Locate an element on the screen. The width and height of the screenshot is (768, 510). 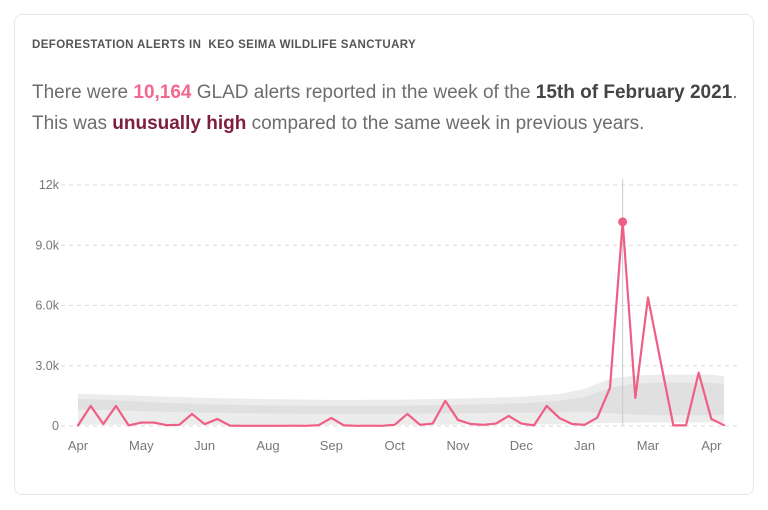
sentence-part1: There were is located at coordinates (83, 92).